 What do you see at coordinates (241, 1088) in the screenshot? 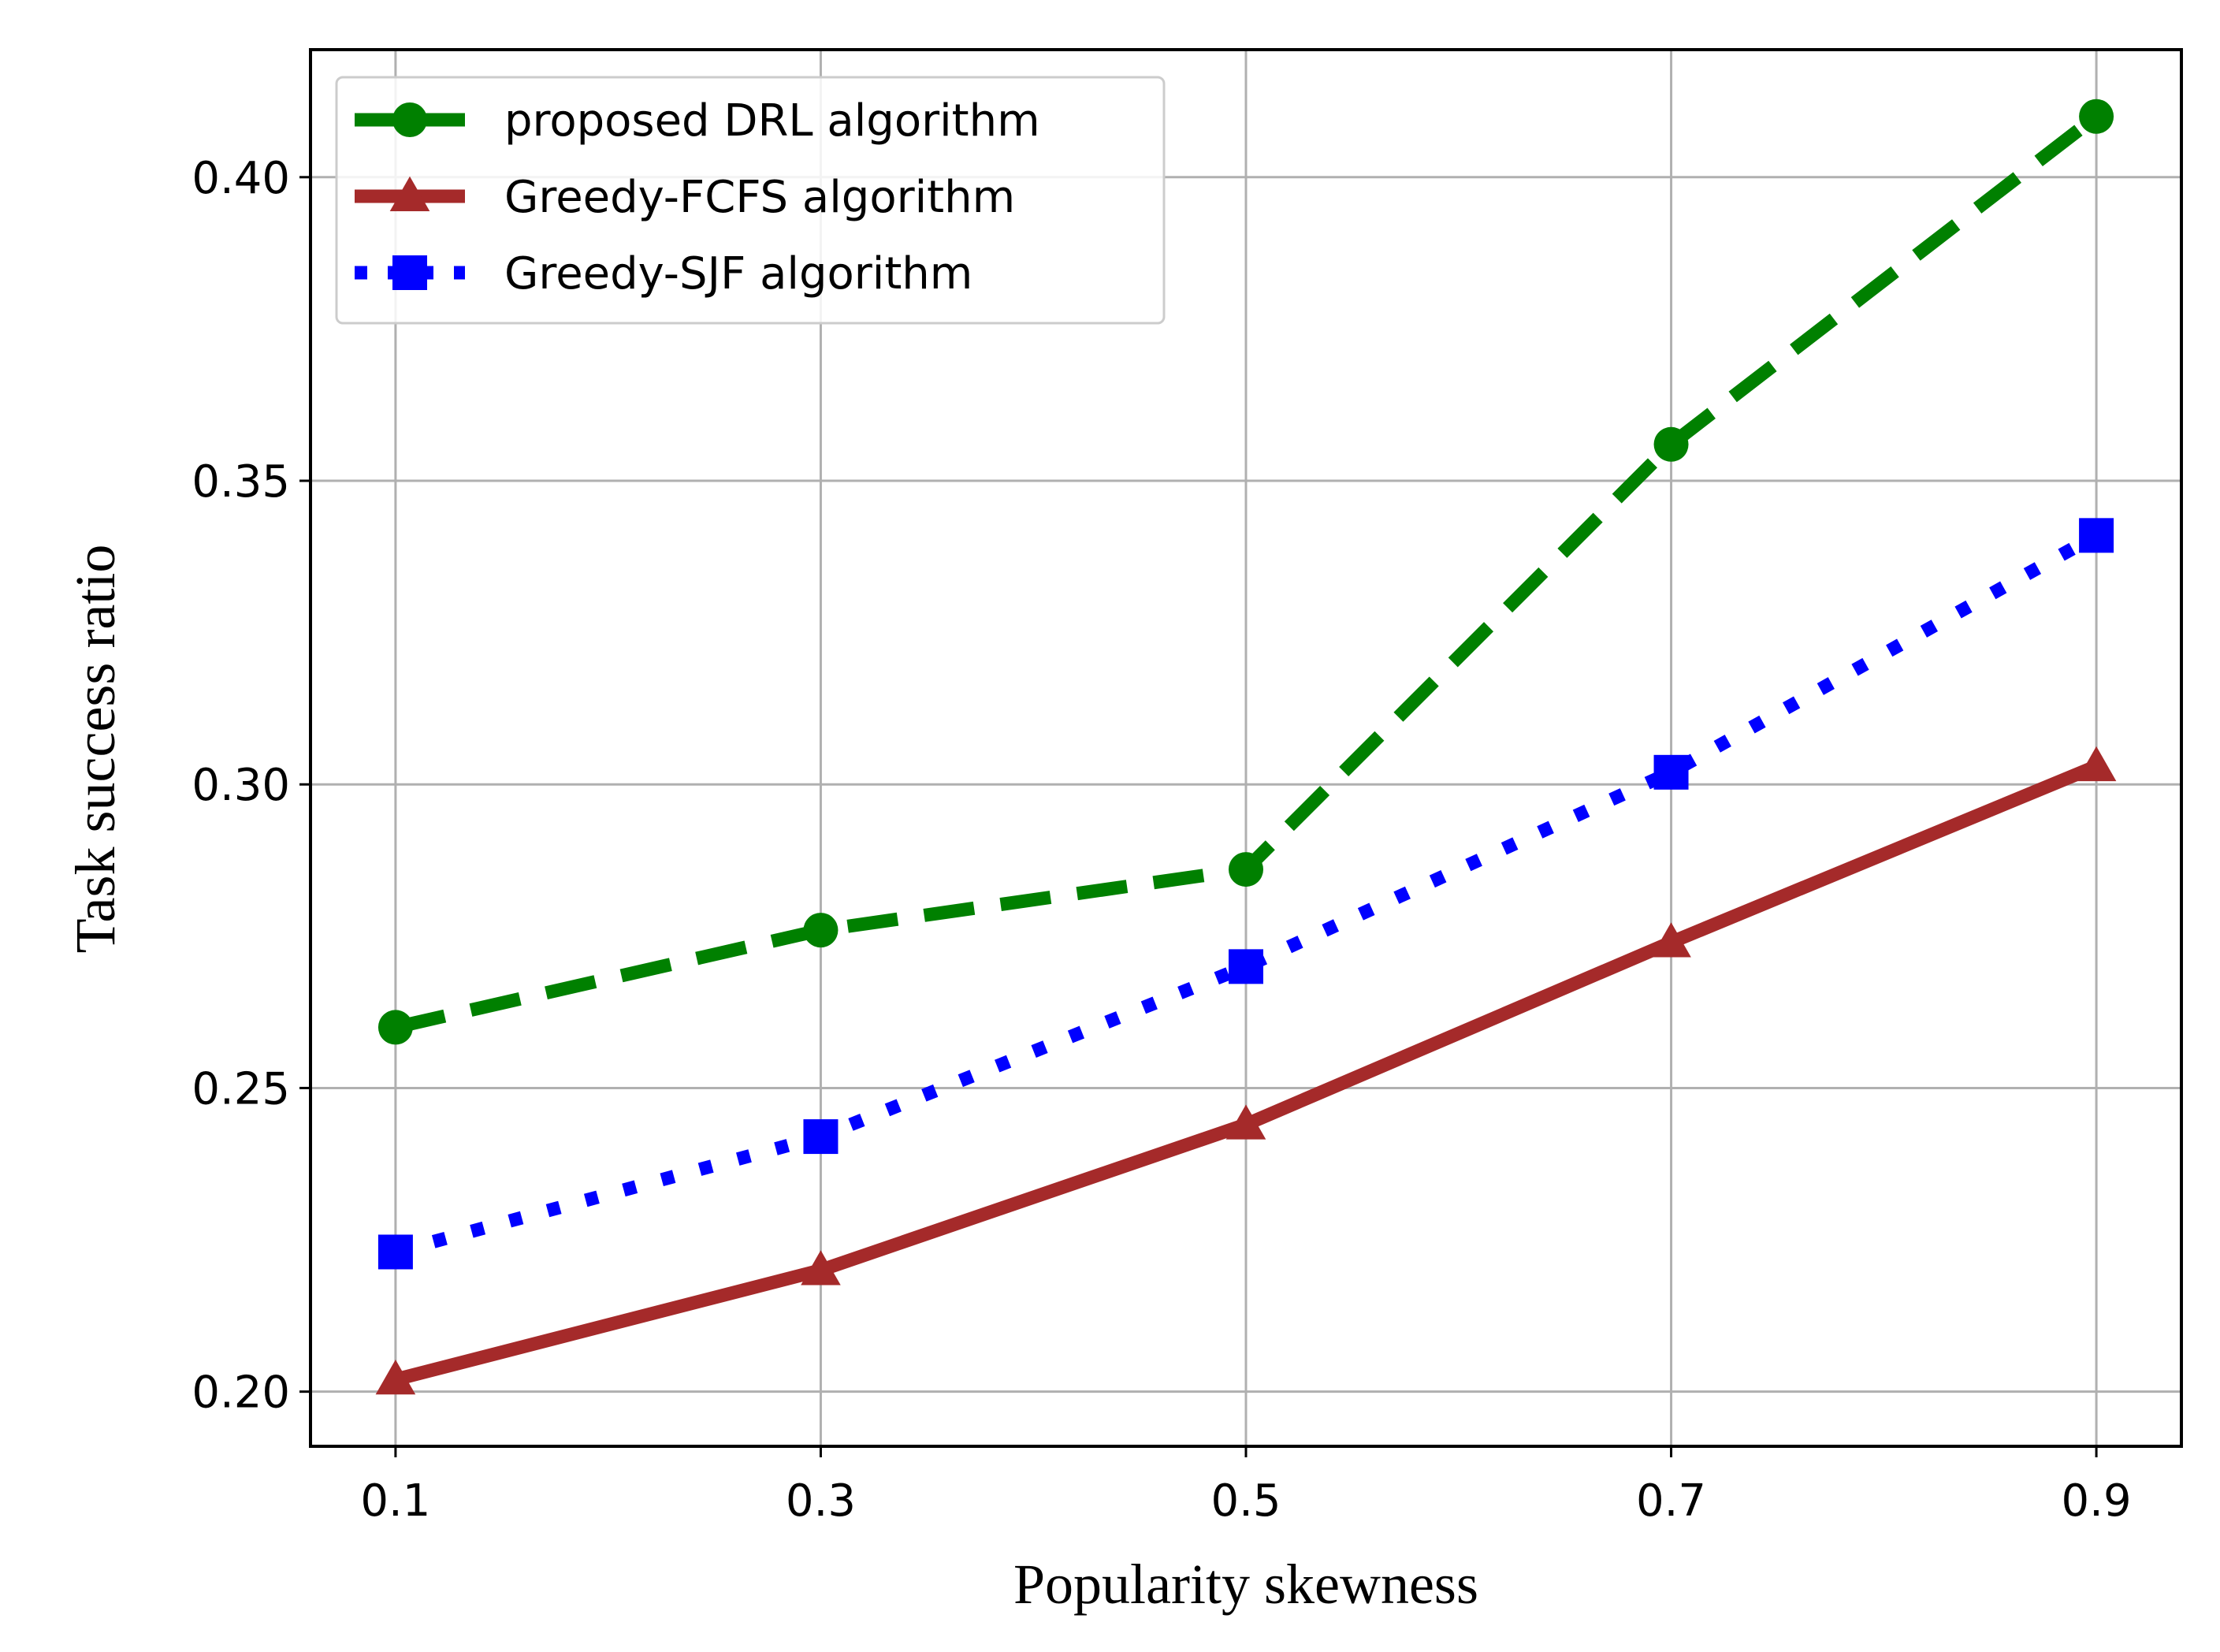
I see `y-tick-label: 0.25` at bounding box center [241, 1088].